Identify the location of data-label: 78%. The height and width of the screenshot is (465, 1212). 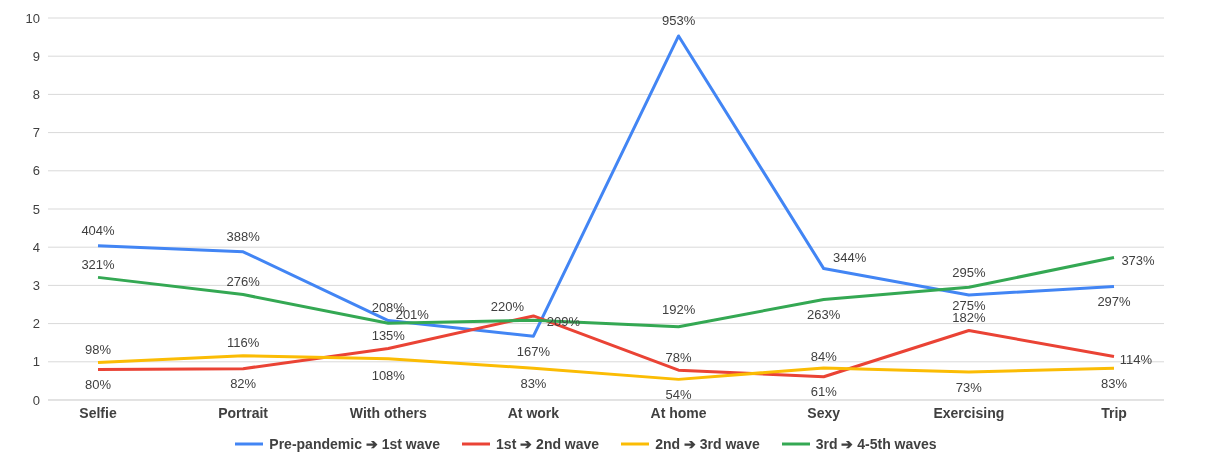
(679, 357).